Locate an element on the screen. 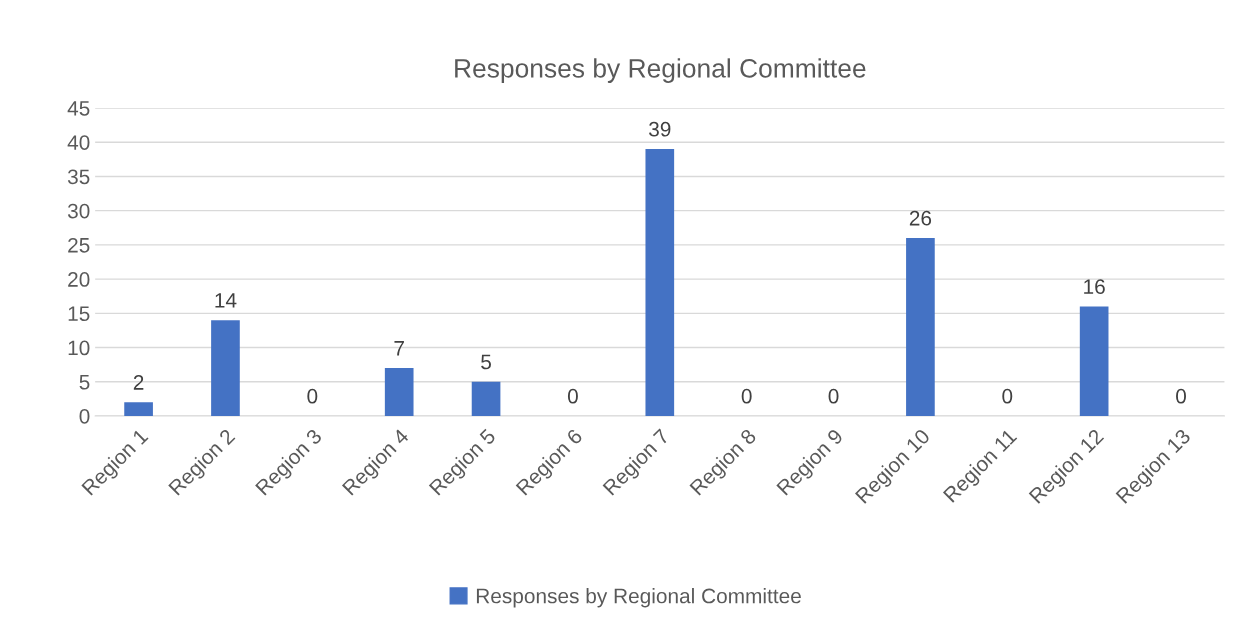 This screenshot has width=1252, height=639. data-label: 2 is located at coordinates (138, 382).